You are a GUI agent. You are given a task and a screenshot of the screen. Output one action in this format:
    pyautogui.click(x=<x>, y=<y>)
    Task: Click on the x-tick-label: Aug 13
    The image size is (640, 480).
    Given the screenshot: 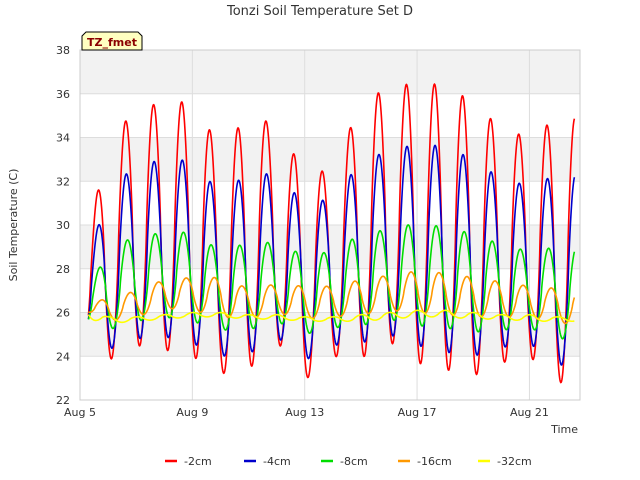 What is the action you would take?
    pyautogui.click(x=304, y=412)
    